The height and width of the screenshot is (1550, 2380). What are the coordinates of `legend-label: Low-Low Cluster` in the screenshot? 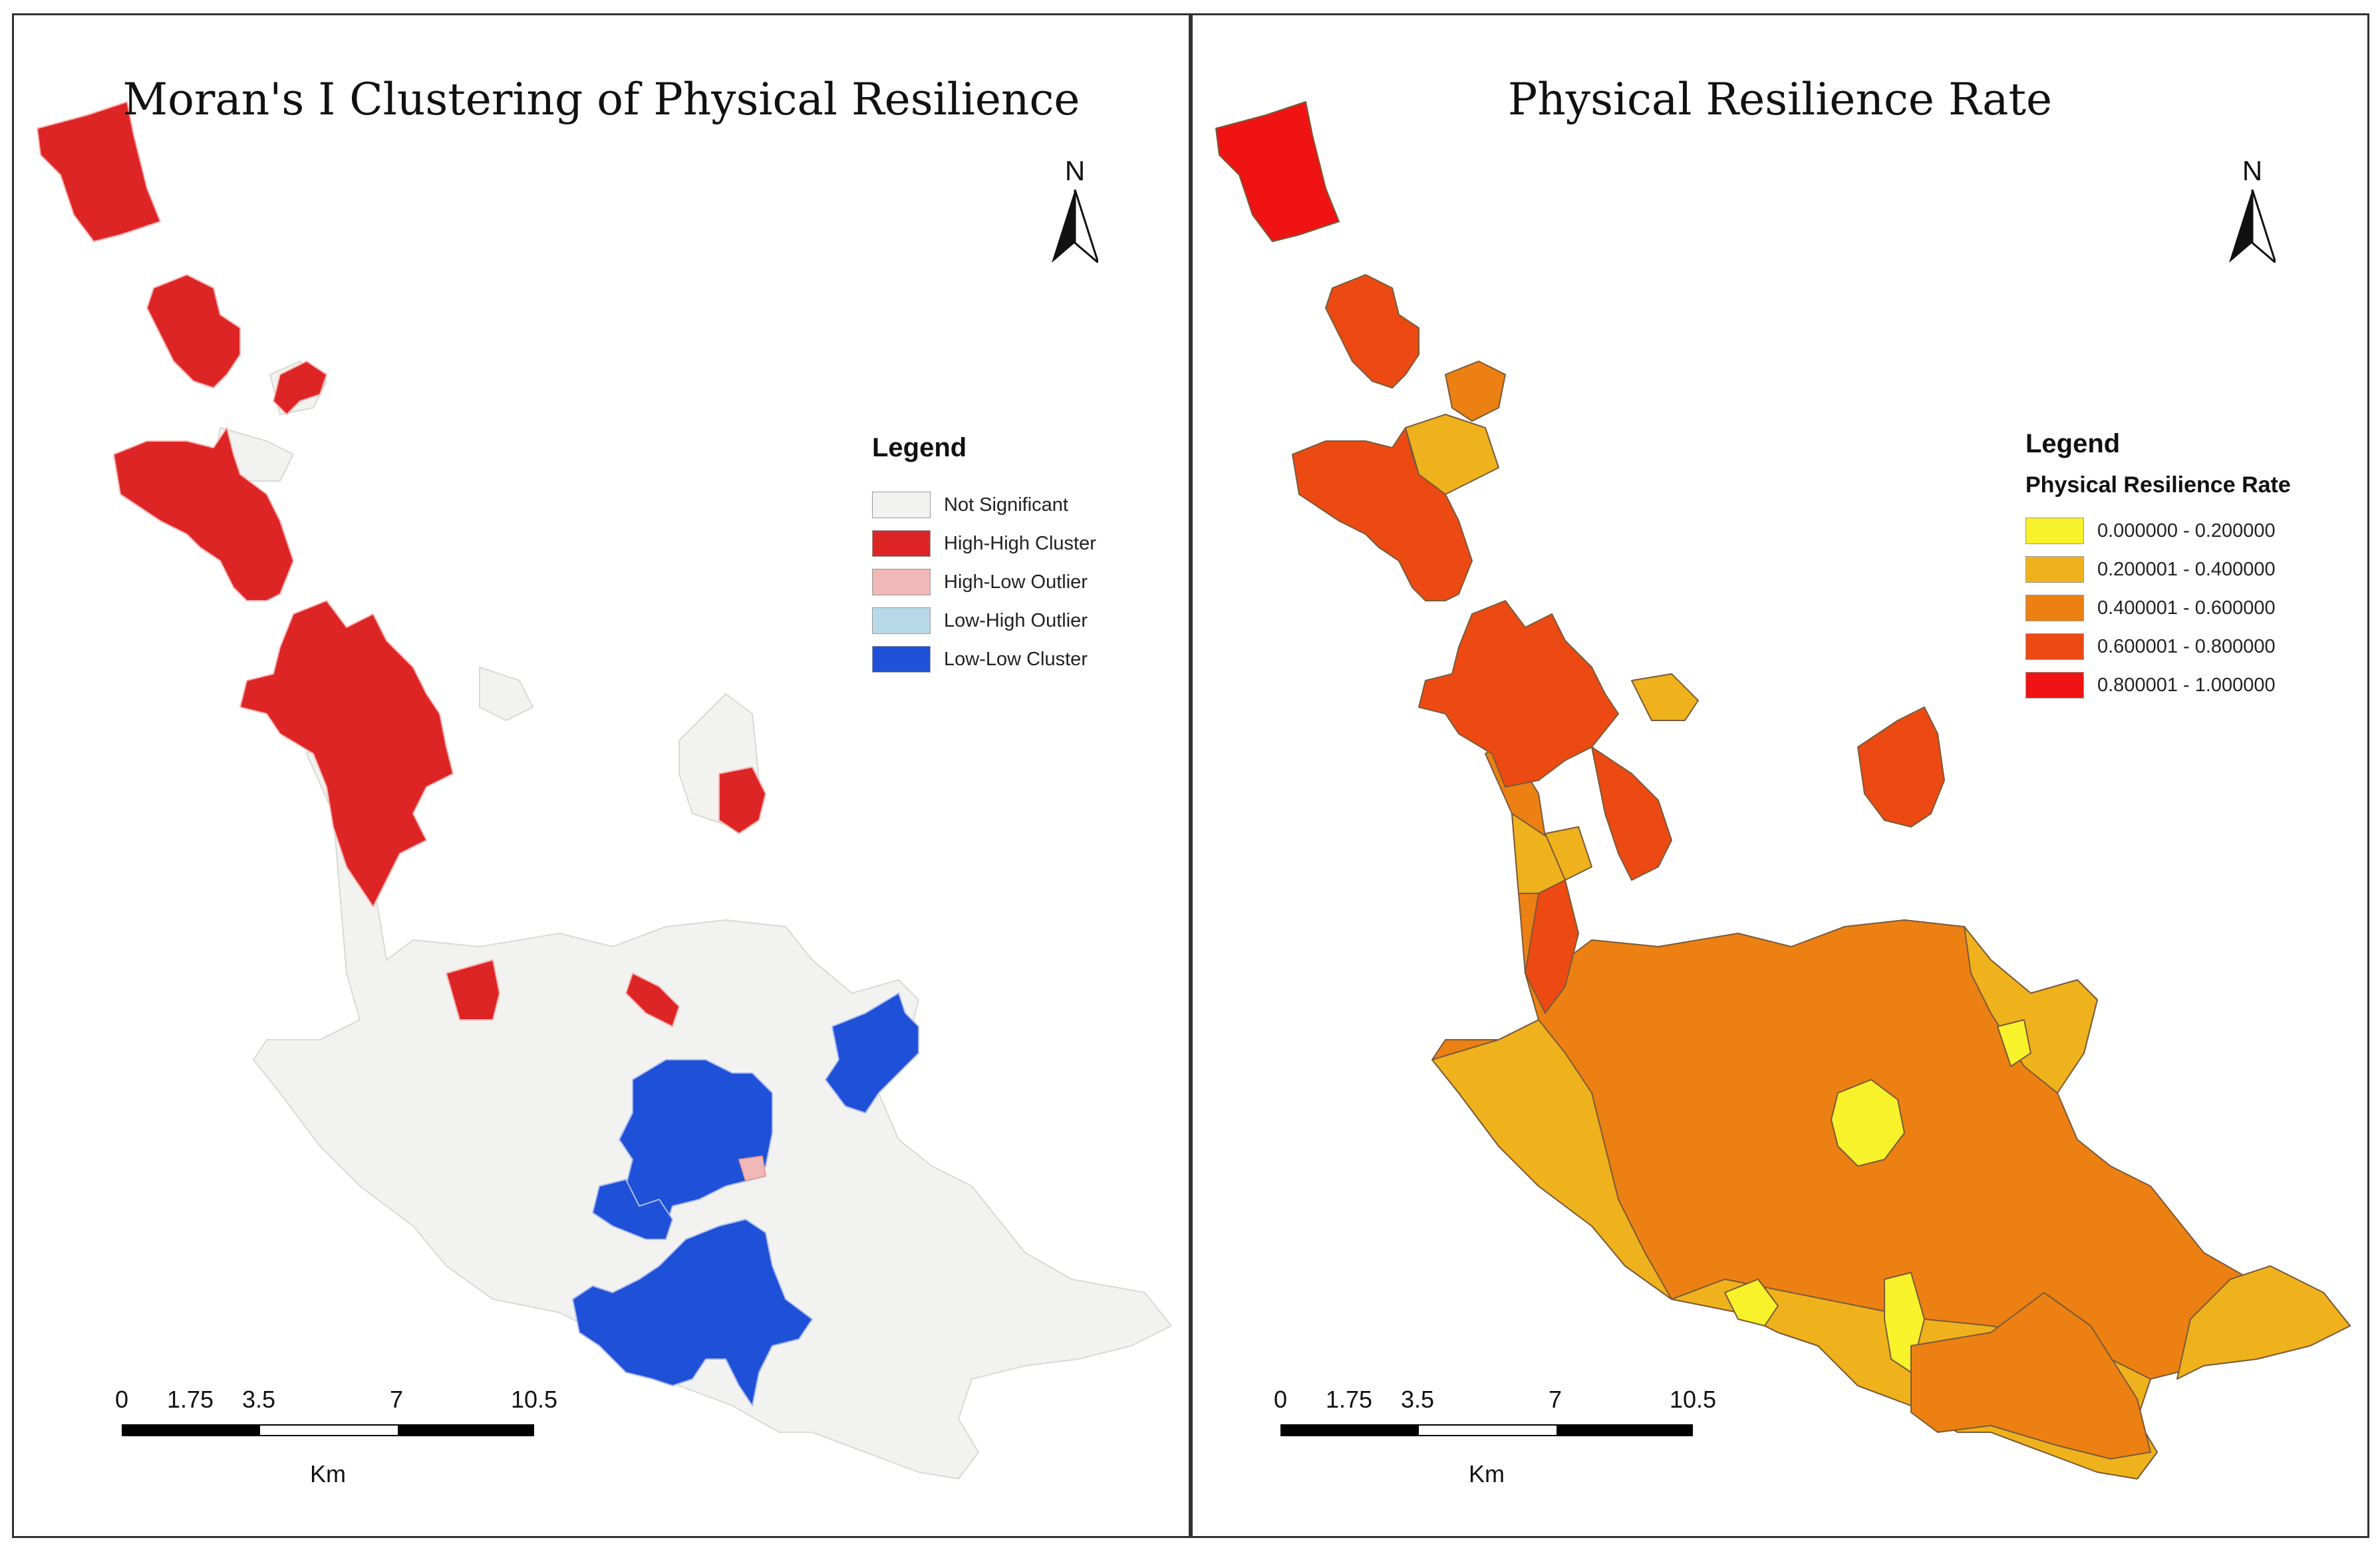 It's located at (1016, 659).